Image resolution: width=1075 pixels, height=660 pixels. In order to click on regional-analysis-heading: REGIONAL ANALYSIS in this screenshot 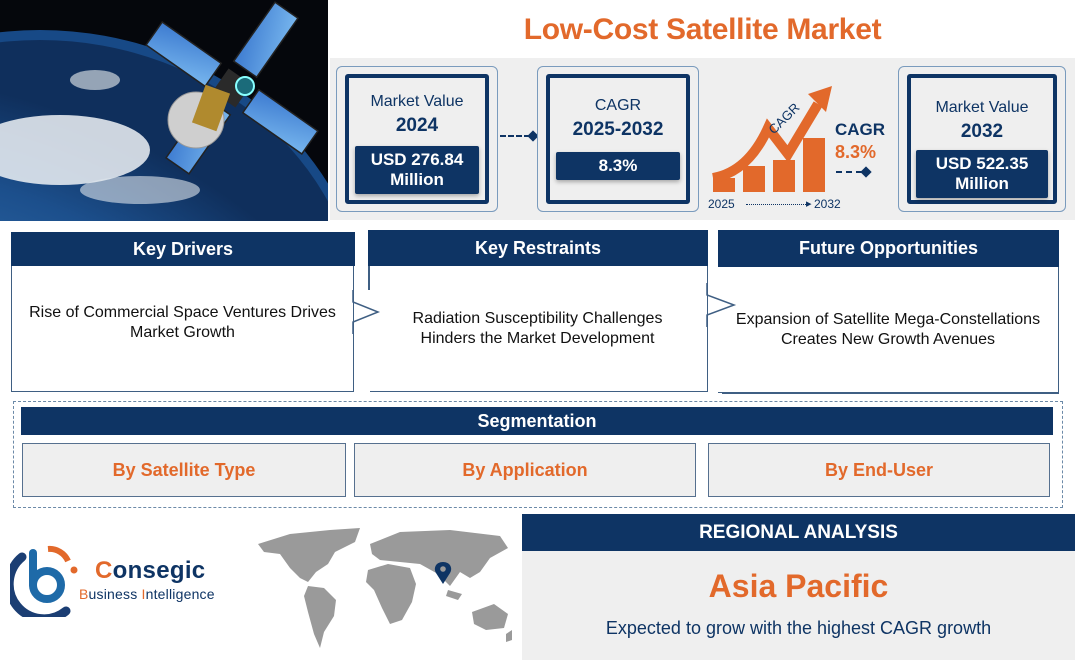, I will do `click(798, 532)`.